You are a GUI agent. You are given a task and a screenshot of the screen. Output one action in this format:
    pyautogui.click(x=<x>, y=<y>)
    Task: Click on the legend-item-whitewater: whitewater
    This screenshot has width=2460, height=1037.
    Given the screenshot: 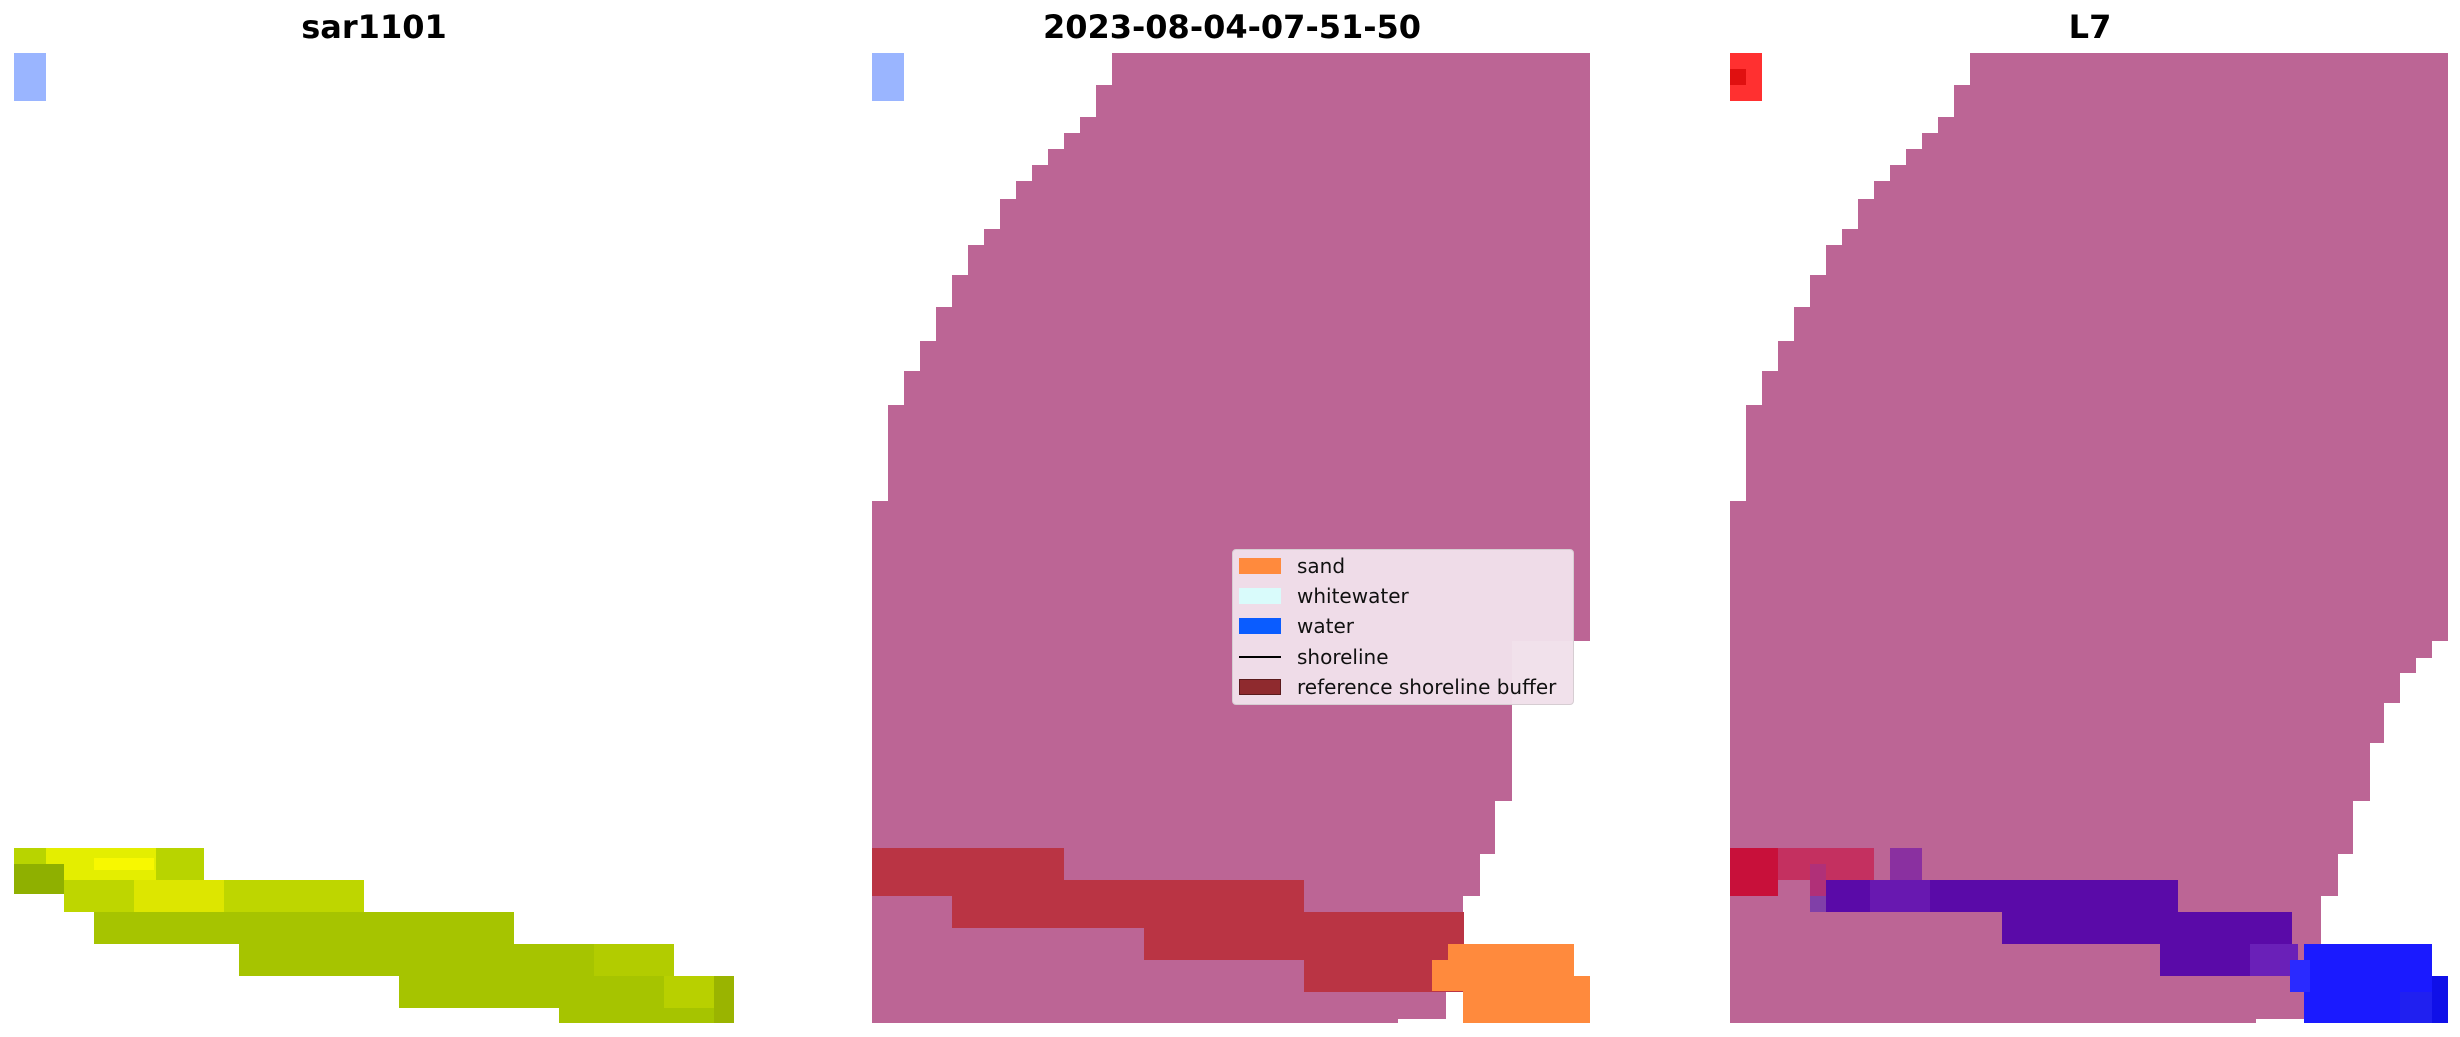 What is the action you would take?
    pyautogui.click(x=1324, y=596)
    